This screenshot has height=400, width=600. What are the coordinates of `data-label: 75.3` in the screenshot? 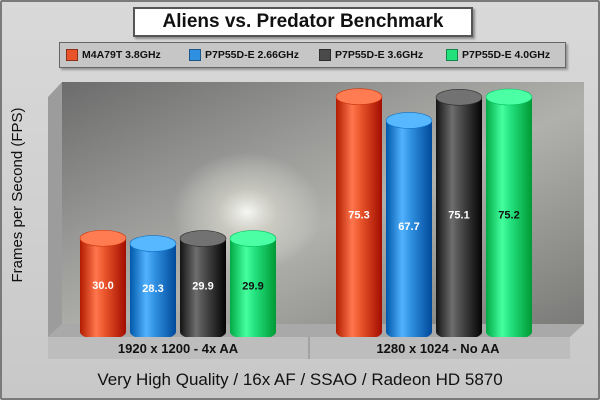 It's located at (358, 215).